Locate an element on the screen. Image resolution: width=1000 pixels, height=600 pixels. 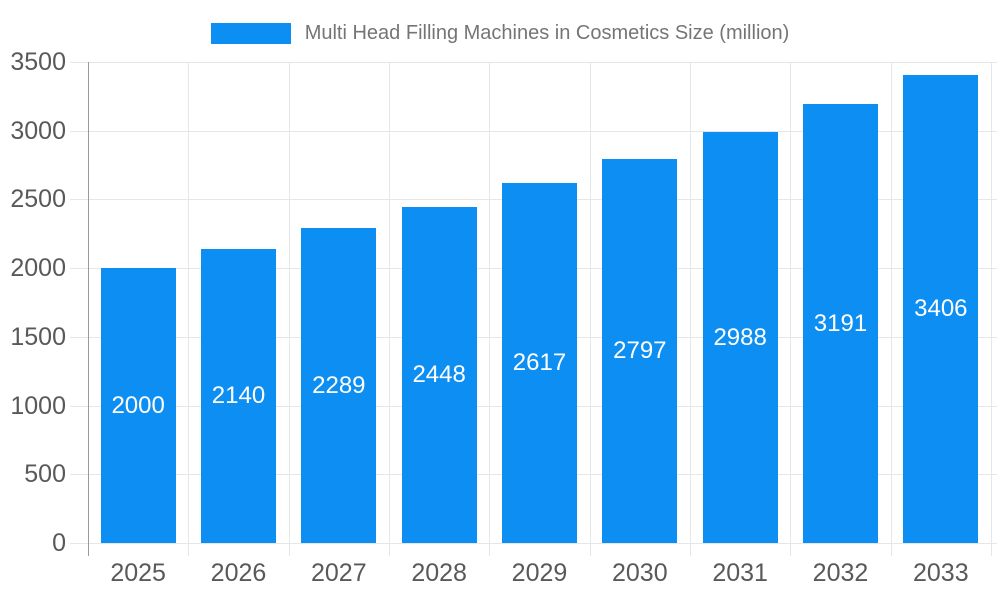
bar-value-label: 2797 is located at coordinates (640, 350).